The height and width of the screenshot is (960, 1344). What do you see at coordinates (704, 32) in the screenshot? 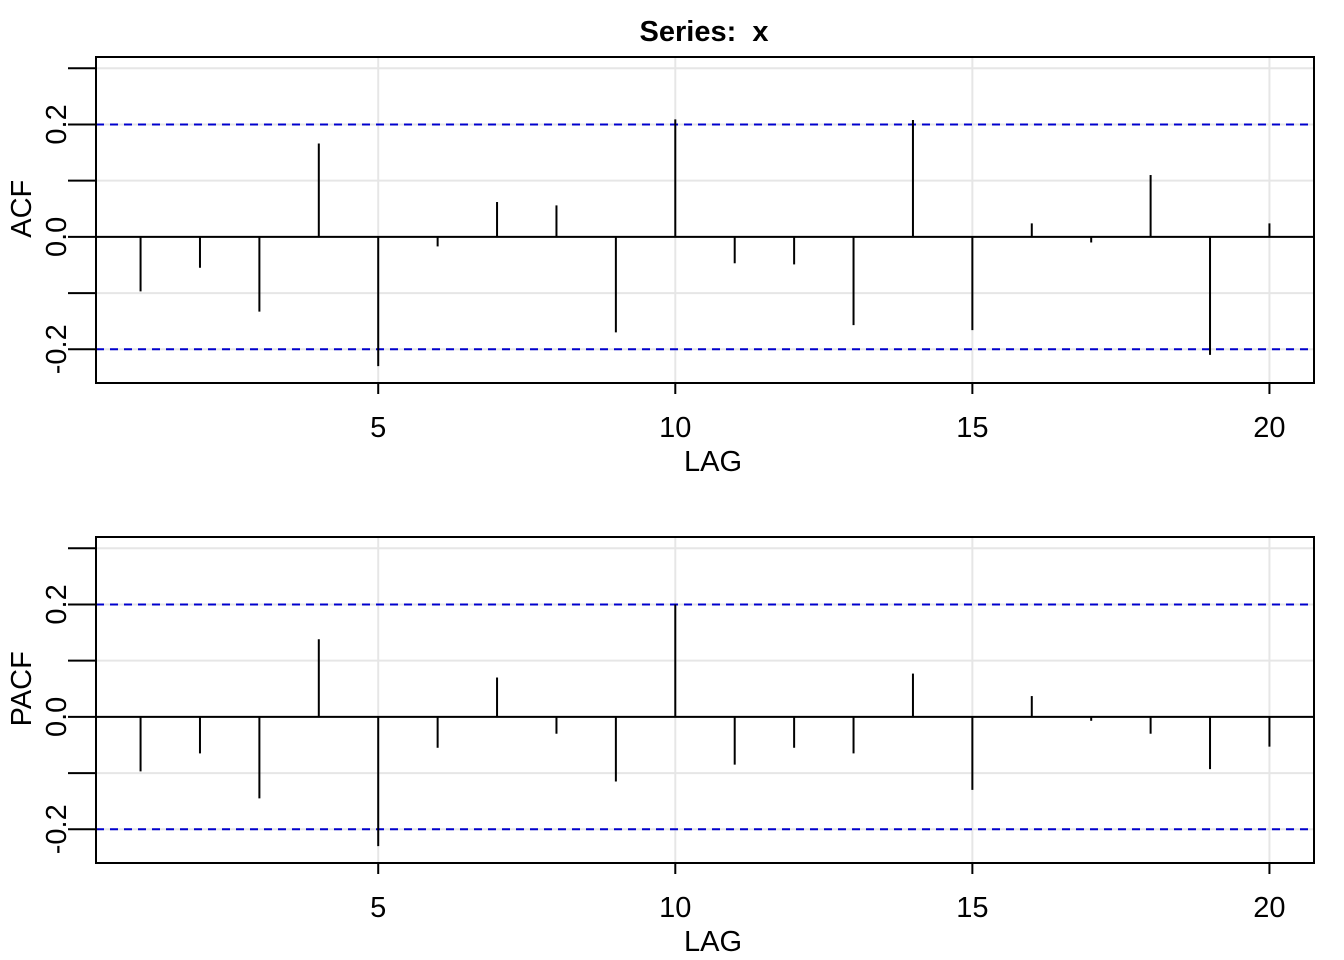
I see `figure-title: Series: x` at bounding box center [704, 32].